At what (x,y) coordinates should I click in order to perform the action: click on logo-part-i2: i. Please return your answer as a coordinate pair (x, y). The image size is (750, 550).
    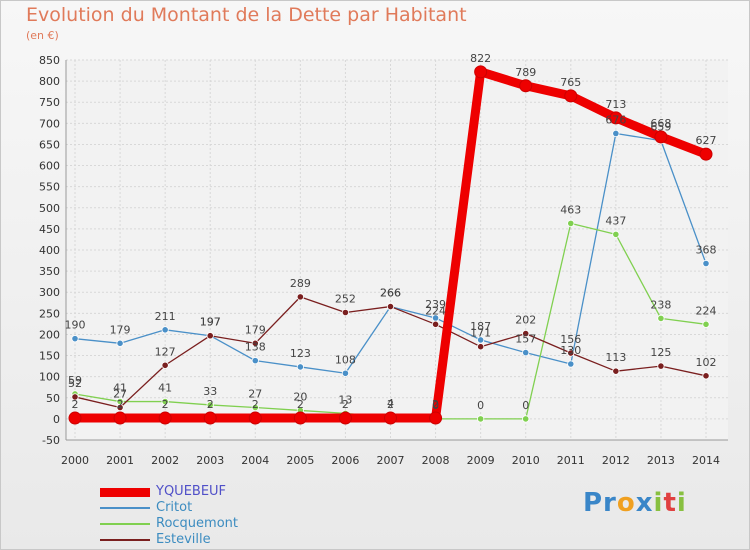
    Looking at the image, I should click on (681, 503).